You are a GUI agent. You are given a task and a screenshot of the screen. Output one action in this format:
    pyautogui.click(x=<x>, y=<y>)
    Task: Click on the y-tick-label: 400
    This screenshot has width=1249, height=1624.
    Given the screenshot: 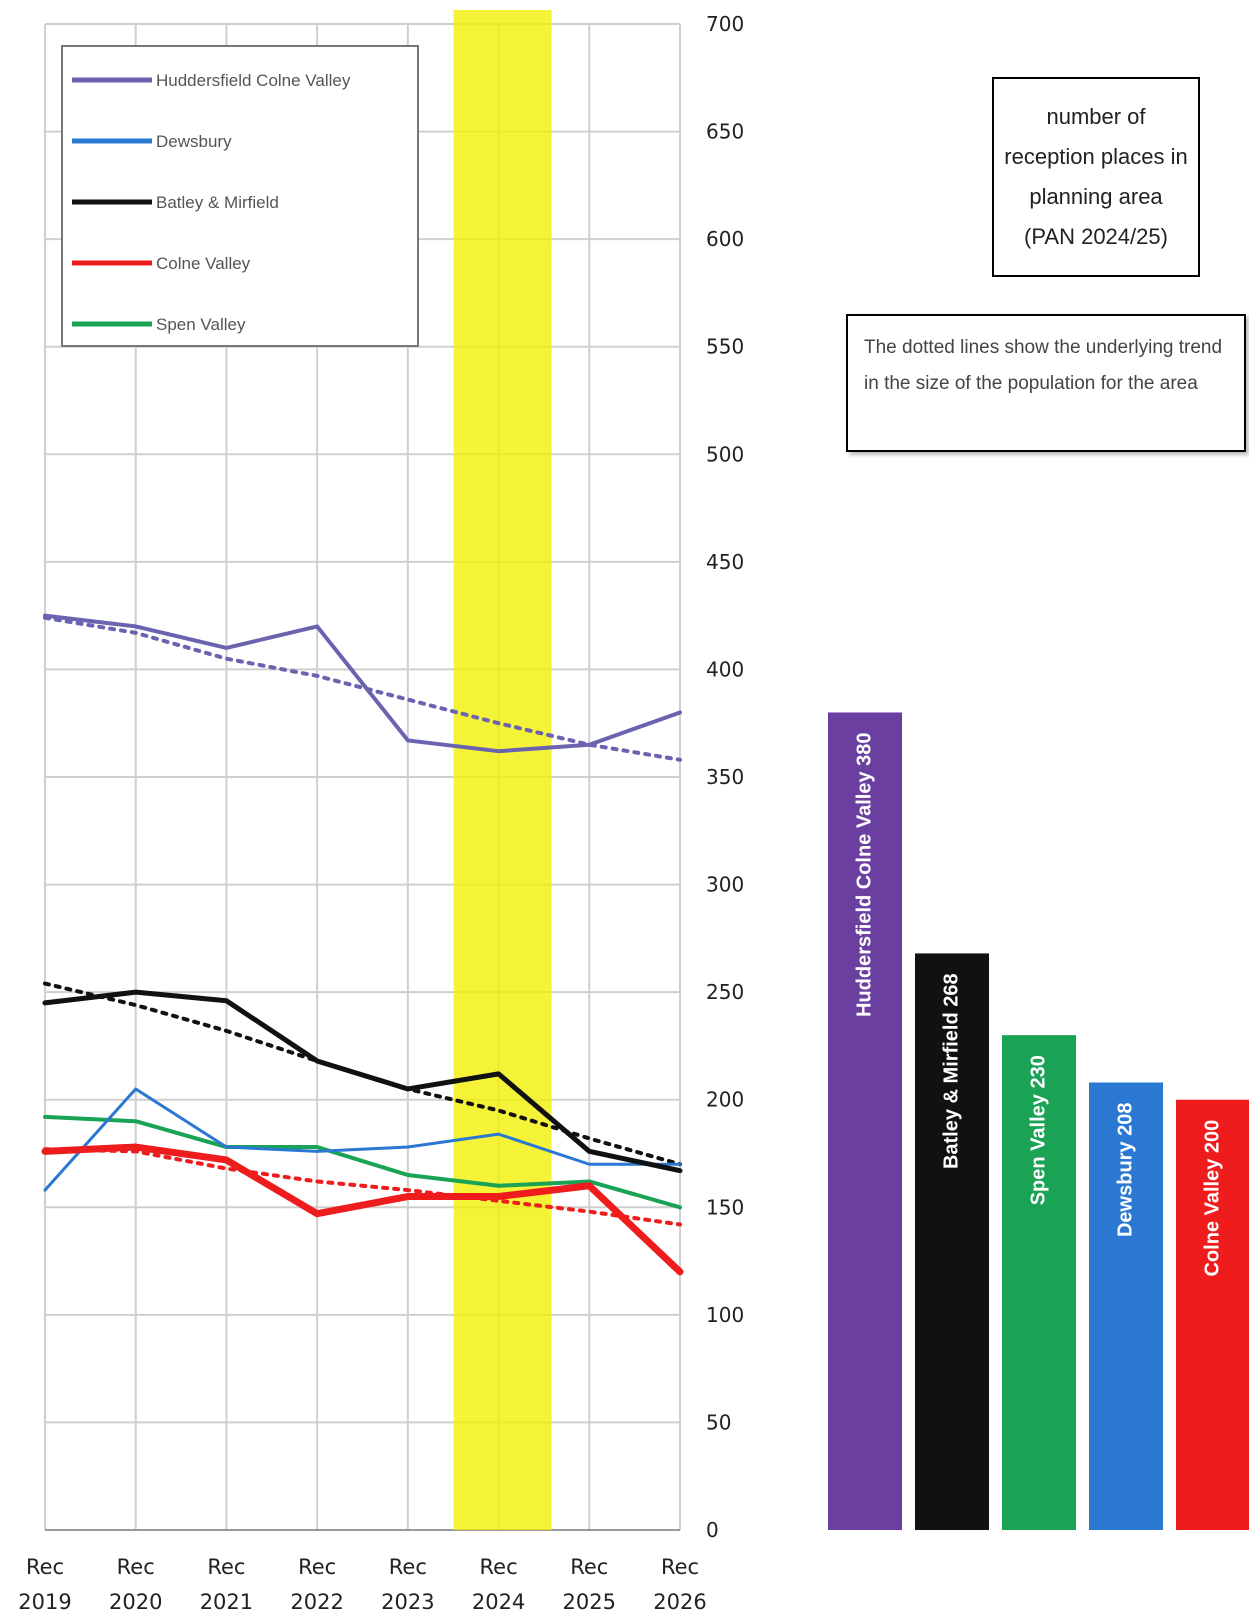 What is the action you would take?
    pyautogui.click(x=725, y=669)
    